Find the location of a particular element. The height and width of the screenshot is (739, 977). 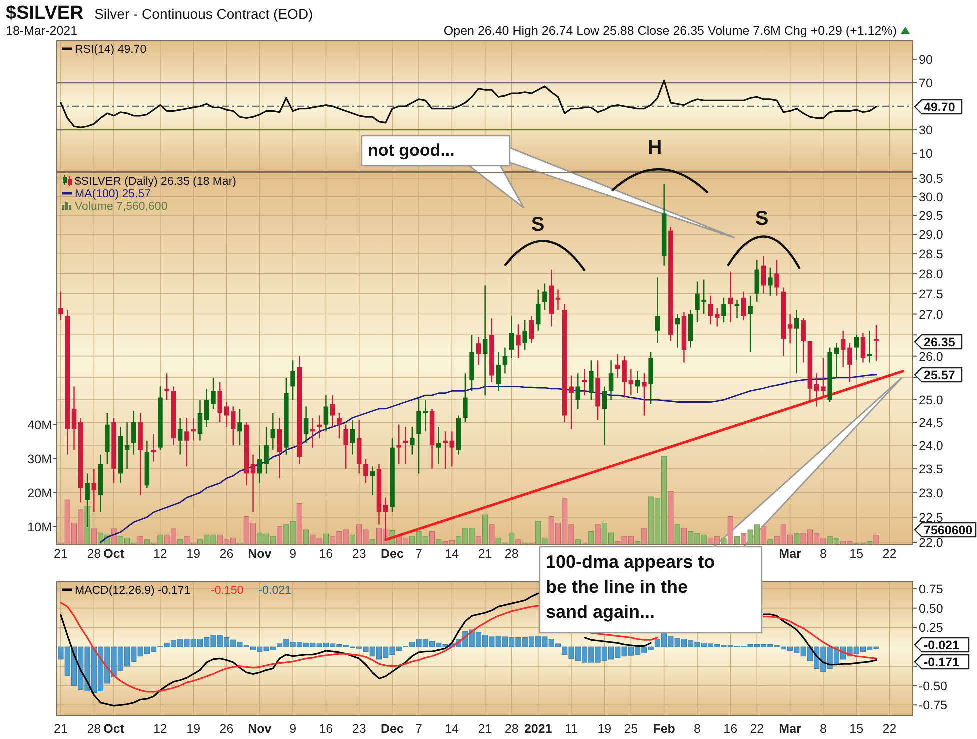

y-tick-label: -0.50 is located at coordinates (933, 686).